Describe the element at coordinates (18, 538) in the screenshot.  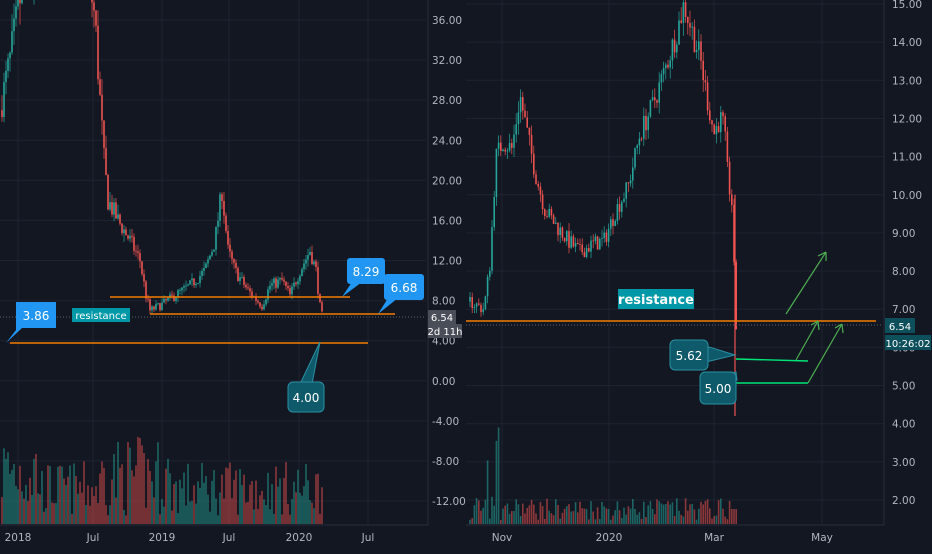
I see `left-time-tick: 2018` at that location.